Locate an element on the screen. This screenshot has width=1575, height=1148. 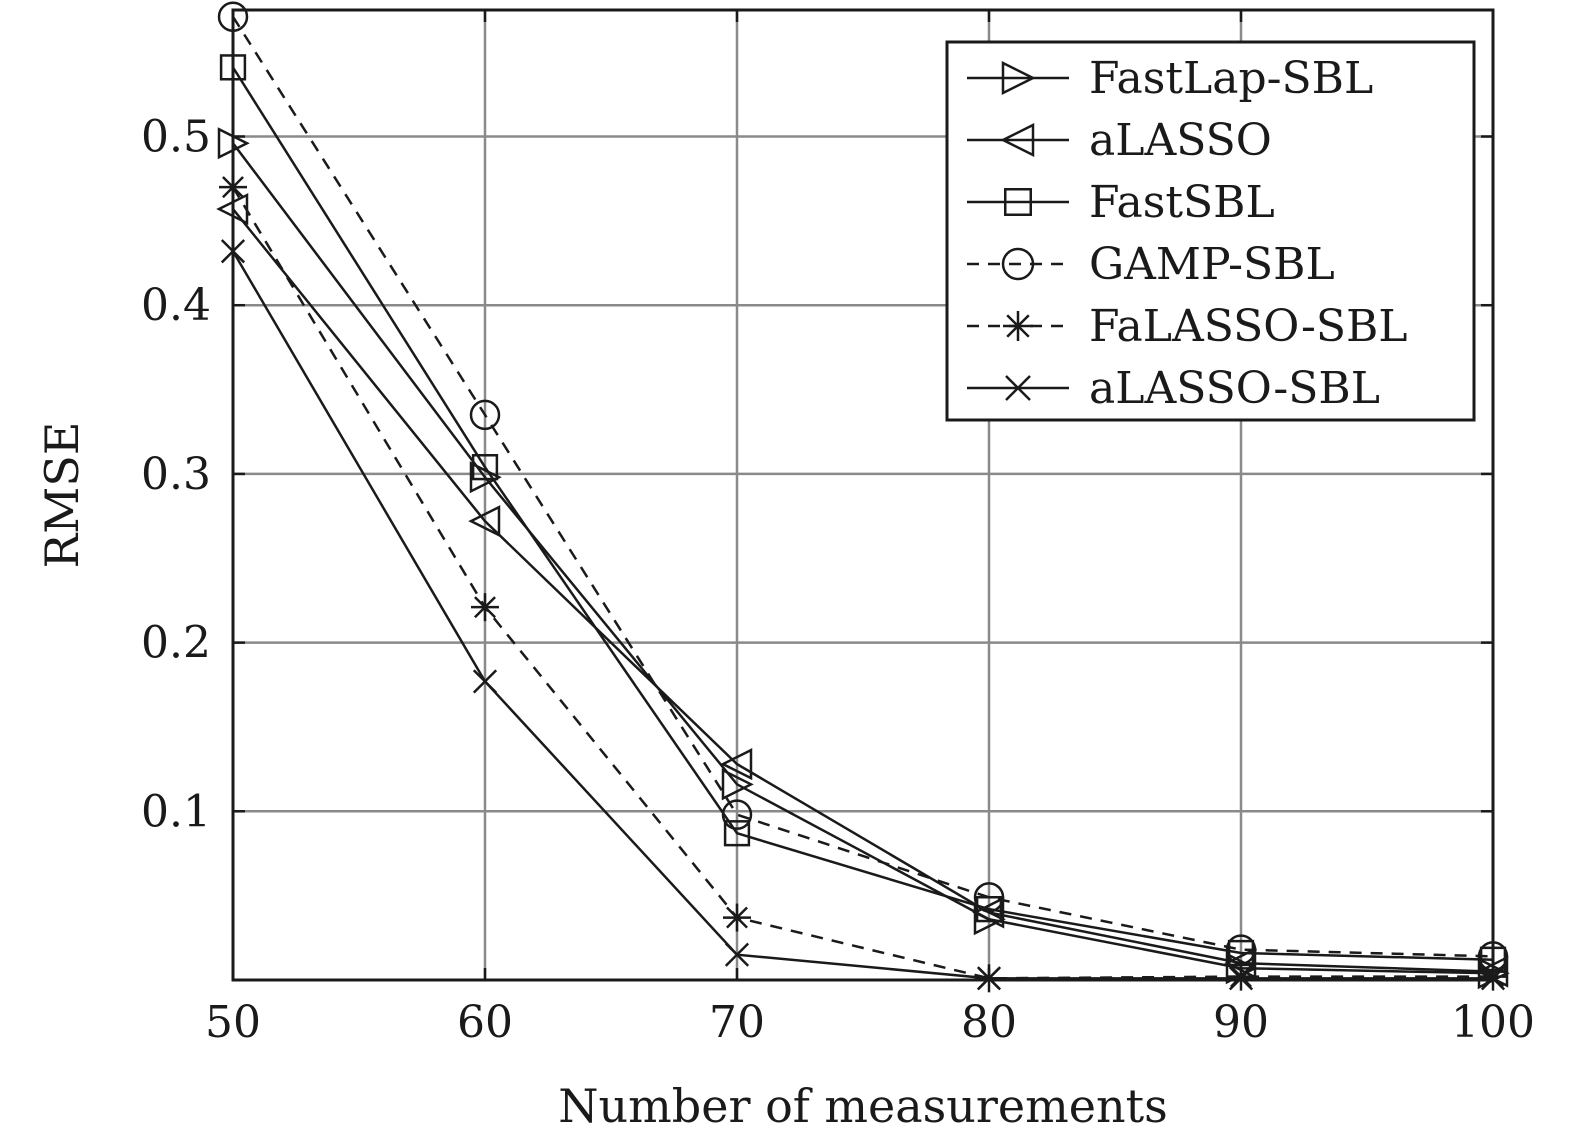
y-axis-label: RMSE is located at coordinates (62, 495).